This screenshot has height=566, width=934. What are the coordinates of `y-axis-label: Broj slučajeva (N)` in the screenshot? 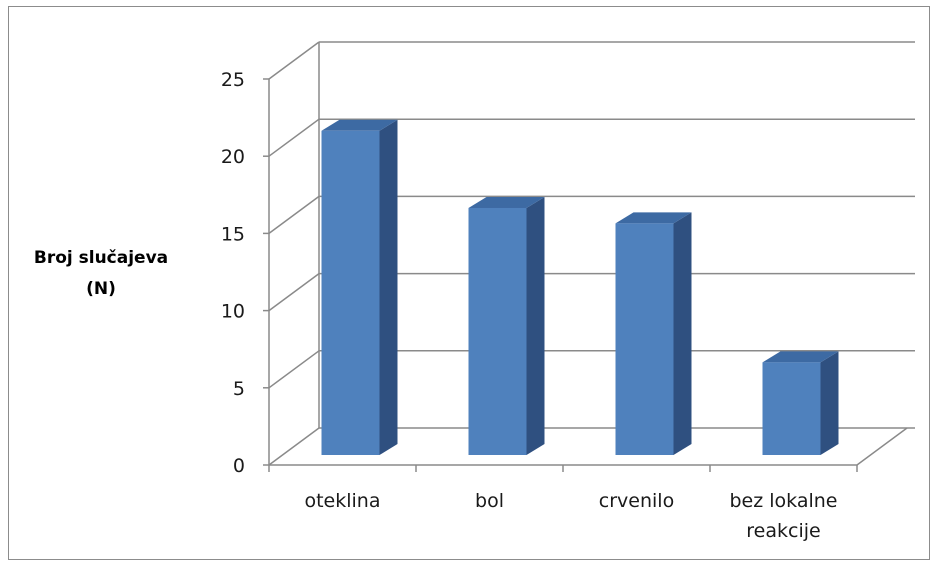 It's located at (101, 273).